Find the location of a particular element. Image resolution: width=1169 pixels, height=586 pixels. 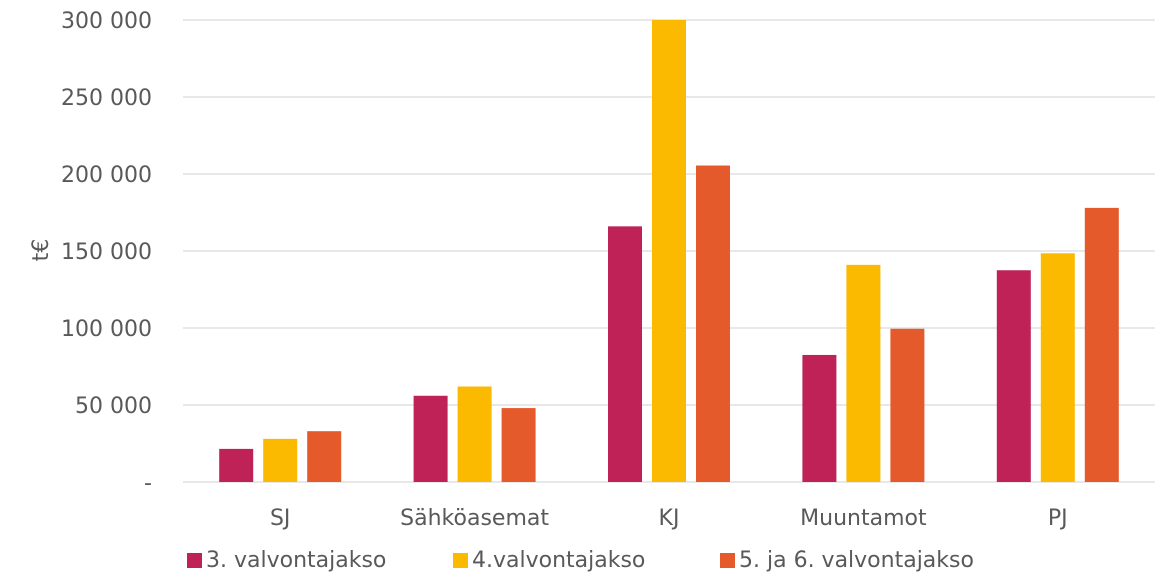

legend-label: 3. valvontajakso is located at coordinates (296, 560).